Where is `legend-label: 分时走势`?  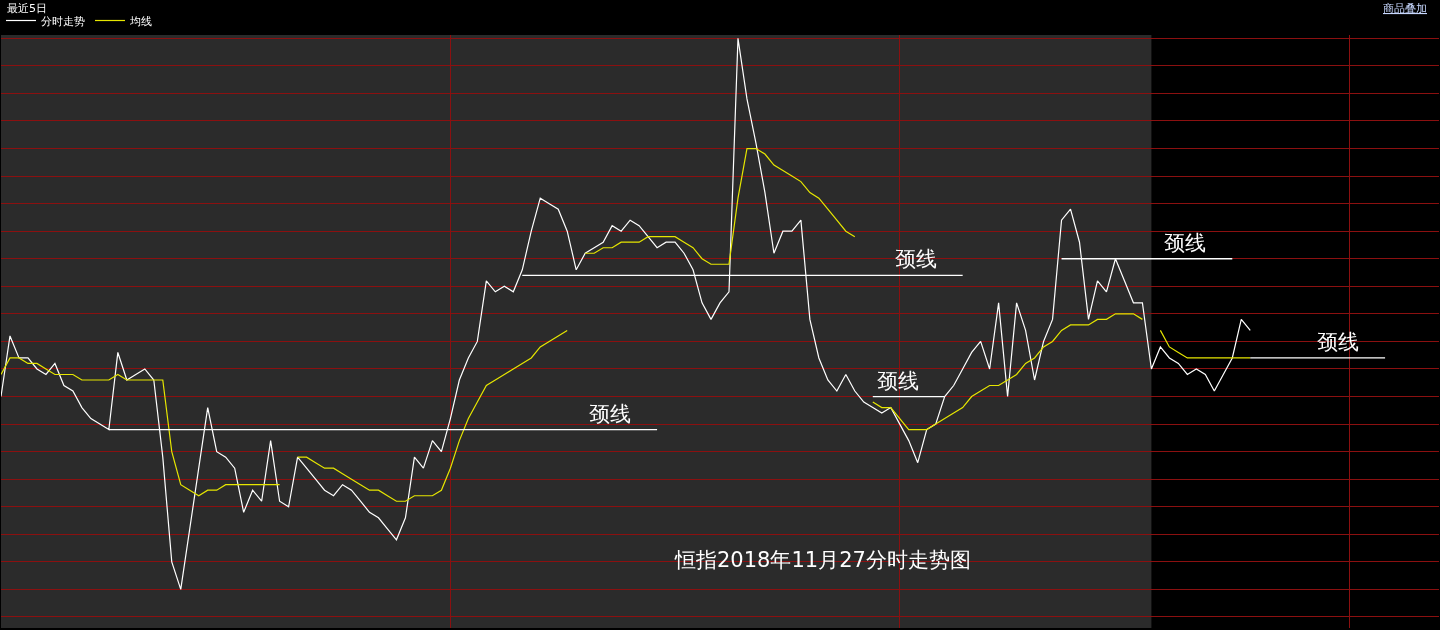
legend-label: 分时走势 is located at coordinates (63, 21).